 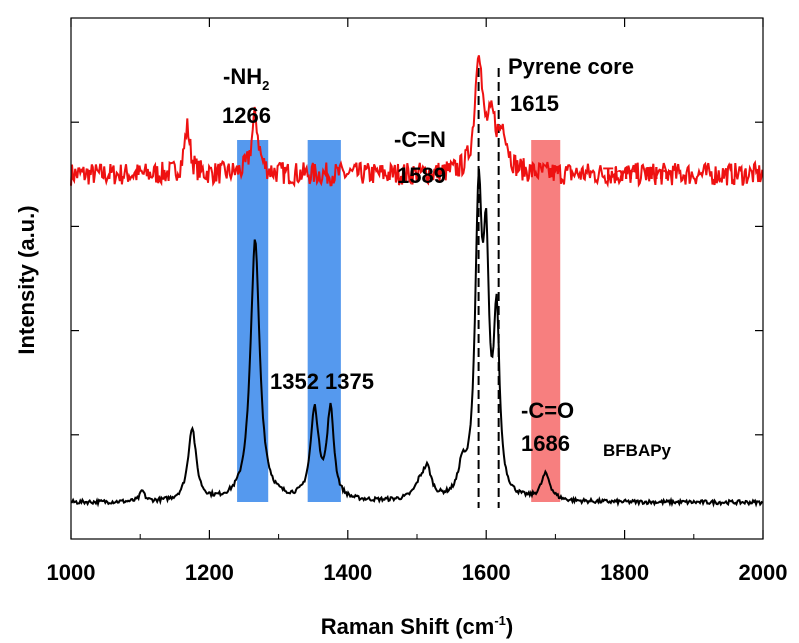 What do you see at coordinates (571, 66) in the screenshot?
I see `pyrene-label: Pyrene core` at bounding box center [571, 66].